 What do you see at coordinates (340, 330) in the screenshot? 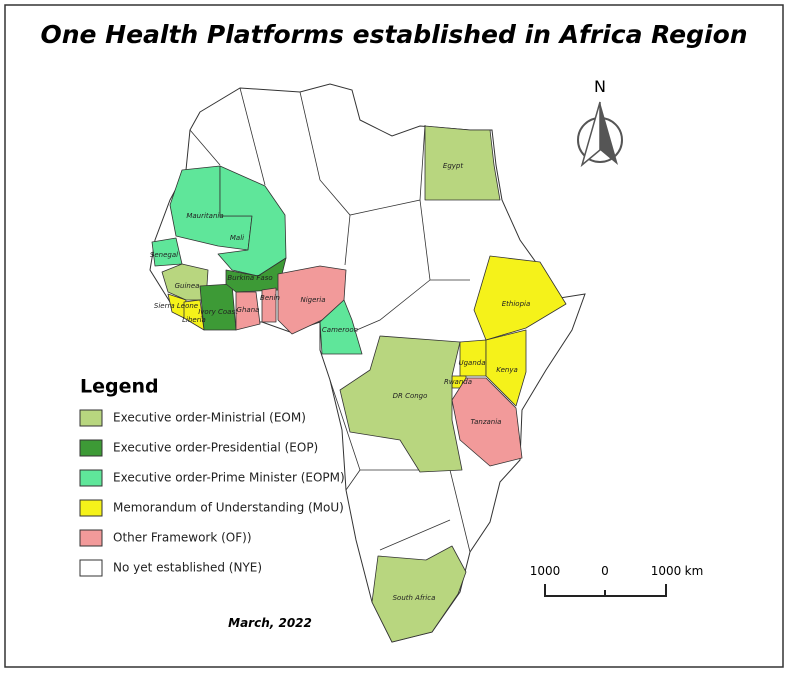
I see `country-label: Cameroon` at bounding box center [340, 330].